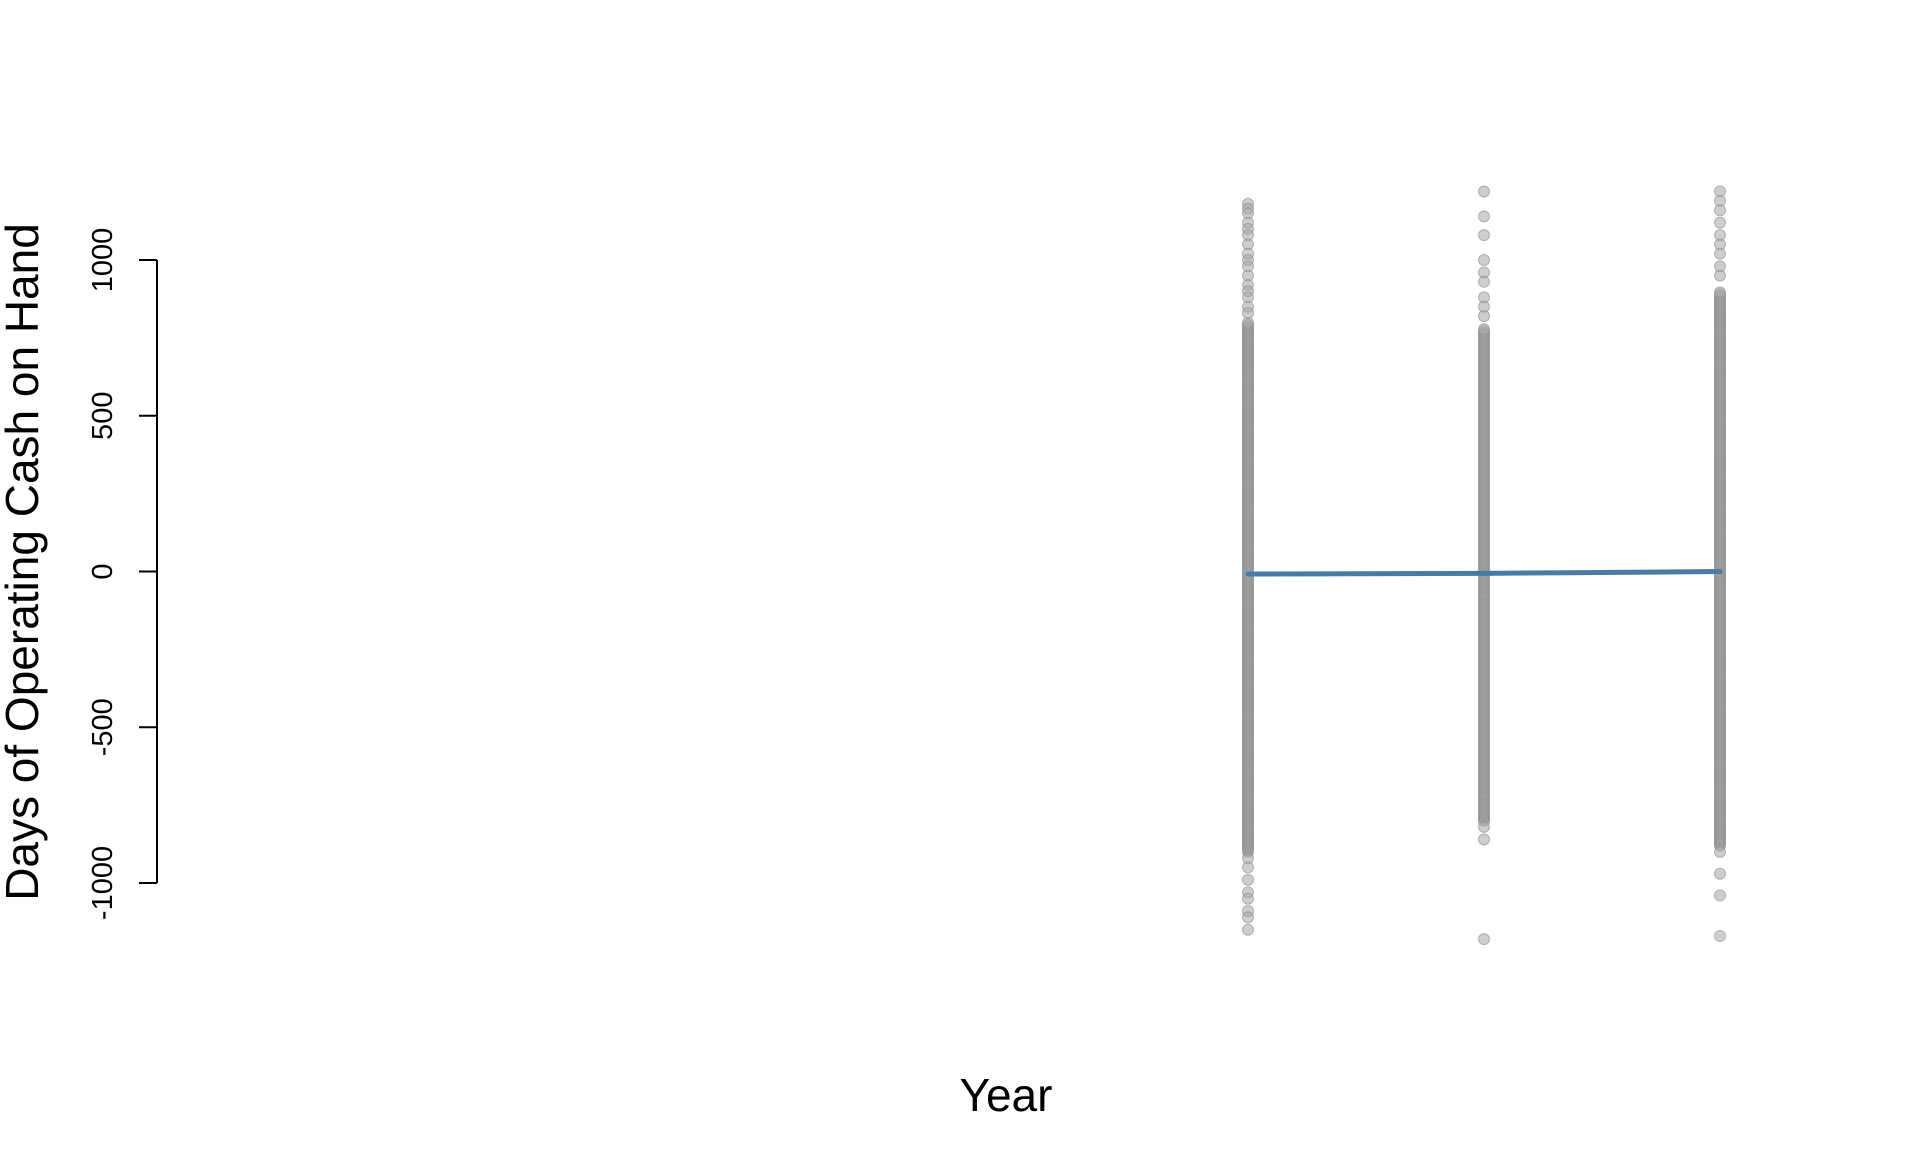  I want to click on y-tick-label: -500, so click(103, 727).